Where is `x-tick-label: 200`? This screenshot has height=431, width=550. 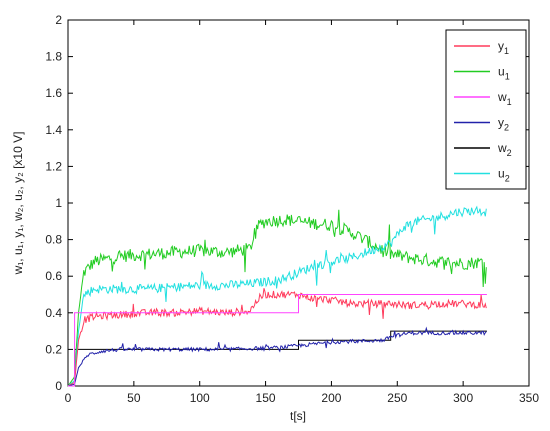
x-tick-label: 200 is located at coordinates (331, 398).